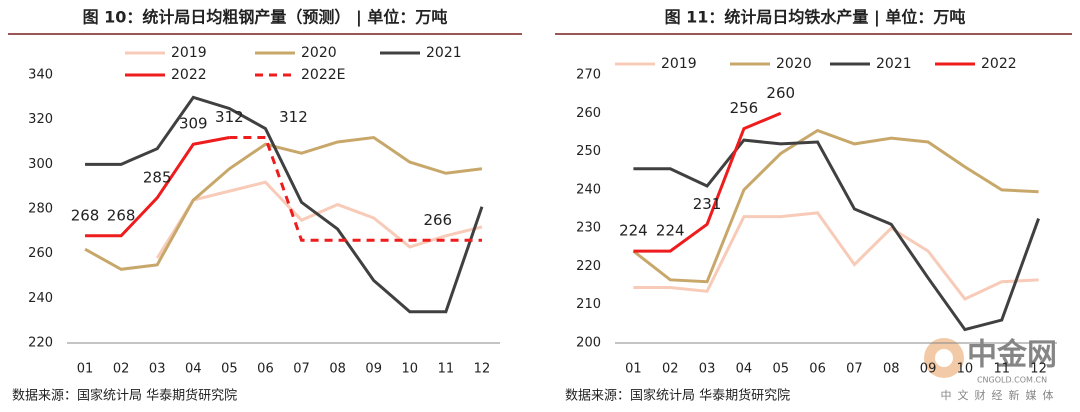 The width and height of the screenshot is (1080, 412). What do you see at coordinates (815, 18) in the screenshot?
I see `chart-title: 图 11：统计局日均铁水产量 | 单位：万吨` at bounding box center [815, 18].